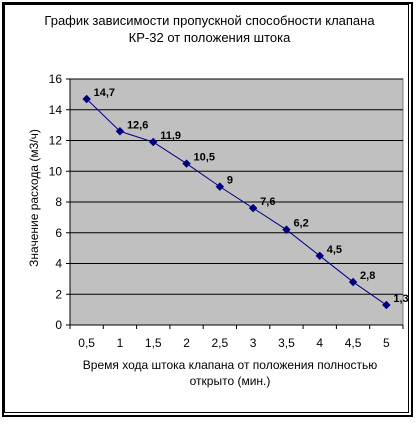 This screenshot has width=419, height=423. What do you see at coordinates (220, 343) in the screenshot?
I see `x-tick-label: 2,5` at bounding box center [220, 343].